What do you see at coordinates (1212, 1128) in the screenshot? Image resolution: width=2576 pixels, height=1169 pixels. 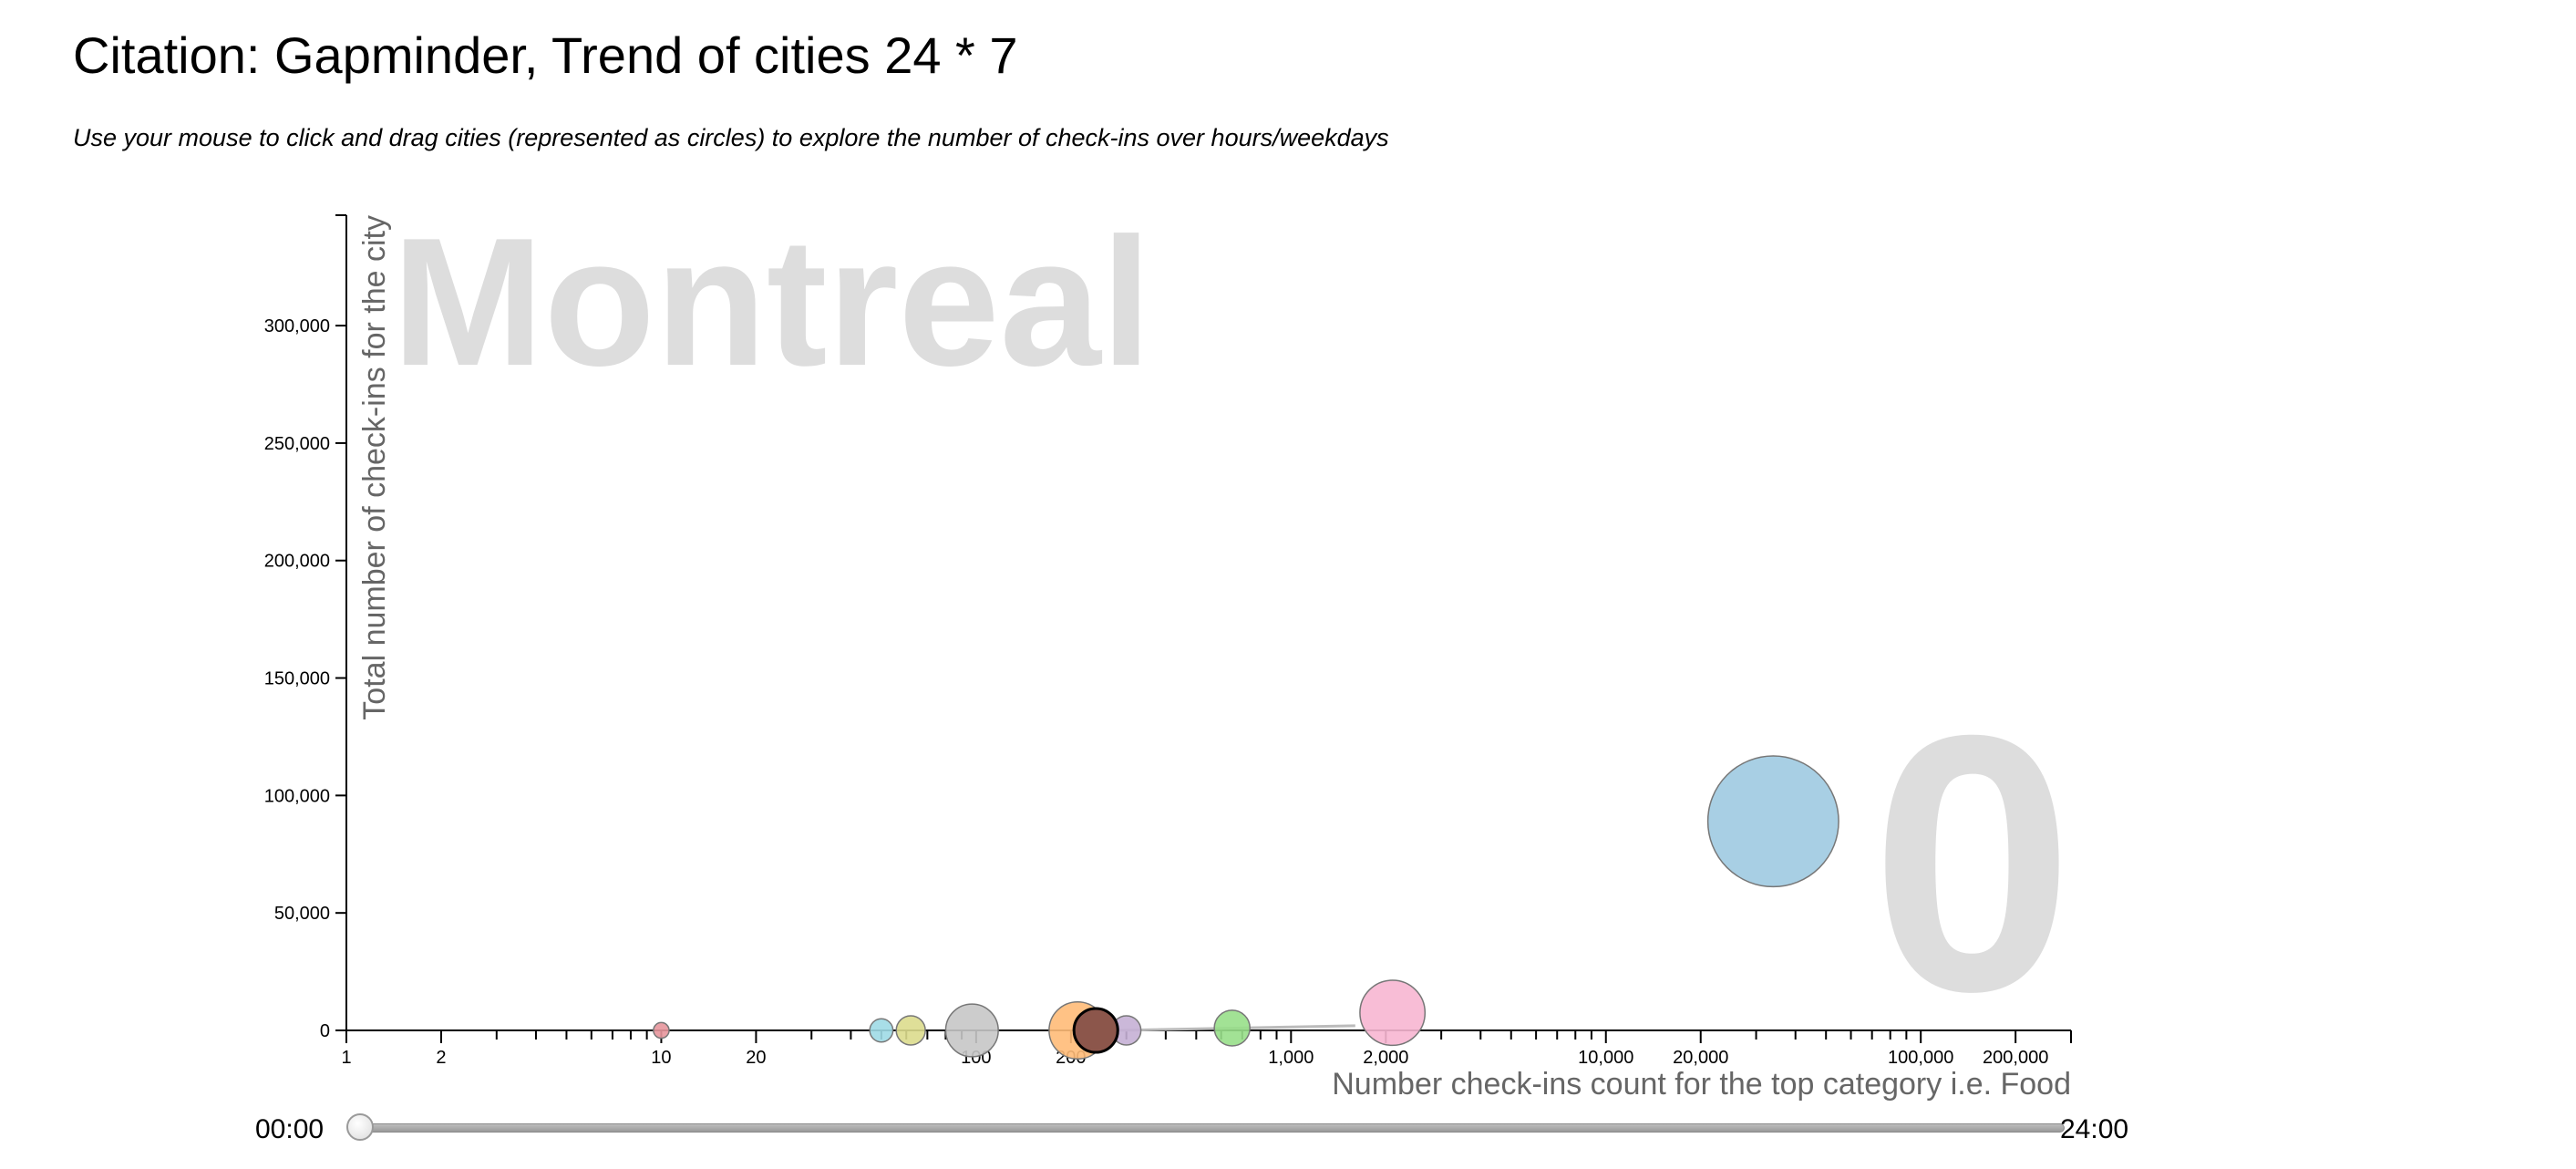 I see `time-slider-track` at bounding box center [1212, 1128].